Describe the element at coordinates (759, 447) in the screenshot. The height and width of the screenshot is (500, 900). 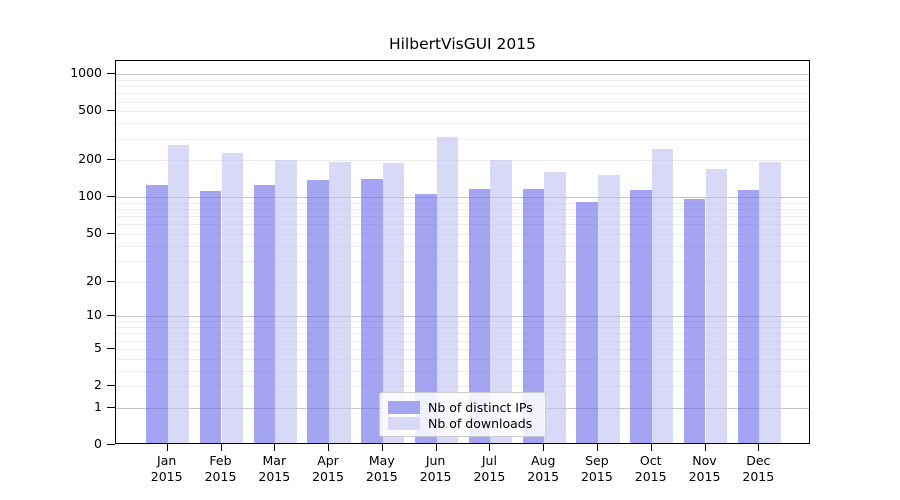
I see `x-tick-dec` at that location.